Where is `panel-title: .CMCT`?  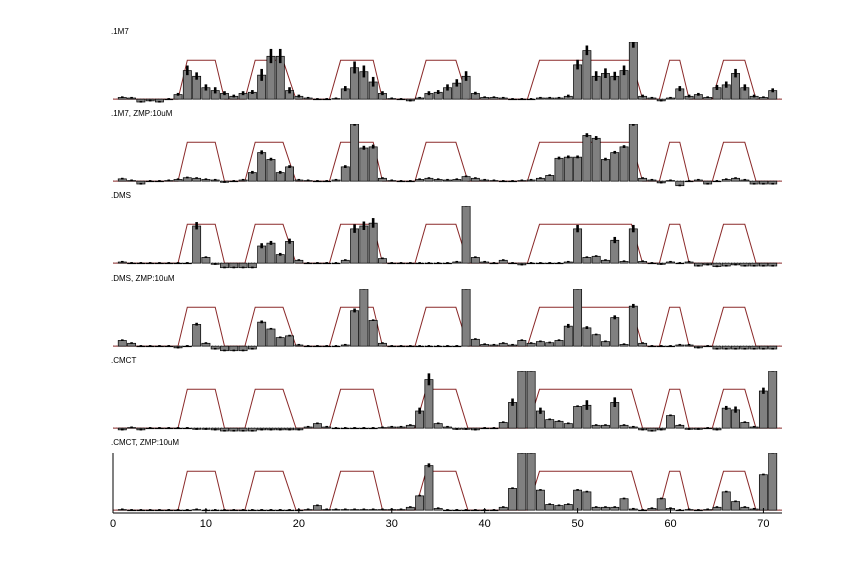
panel-title: .CMCT is located at coordinates (123, 360).